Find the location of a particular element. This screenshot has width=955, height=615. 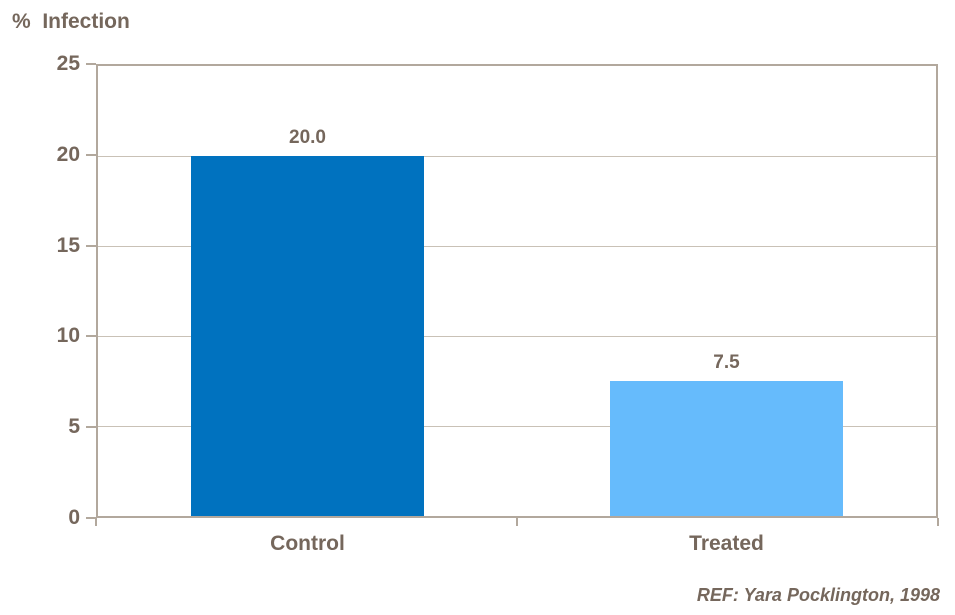

bar-treated is located at coordinates (726, 448).